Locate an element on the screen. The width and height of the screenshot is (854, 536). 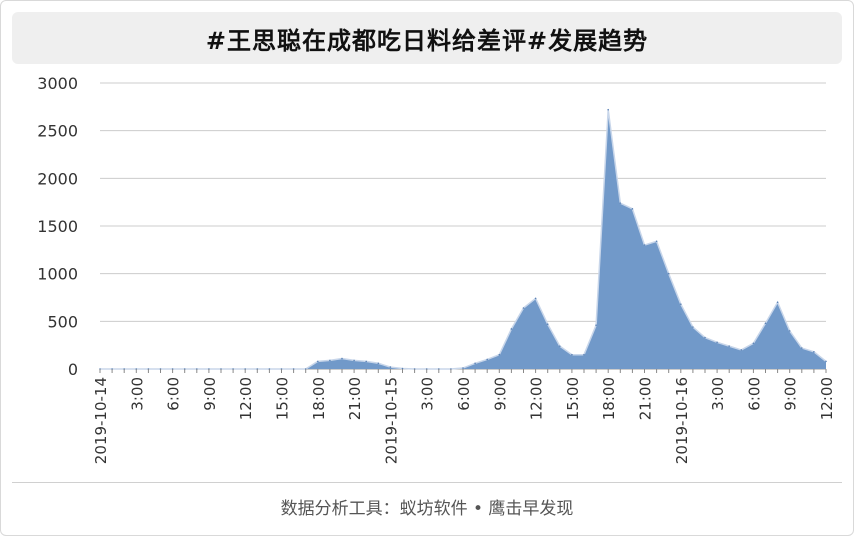
y-tick-label: 2000 is located at coordinates (57, 178).